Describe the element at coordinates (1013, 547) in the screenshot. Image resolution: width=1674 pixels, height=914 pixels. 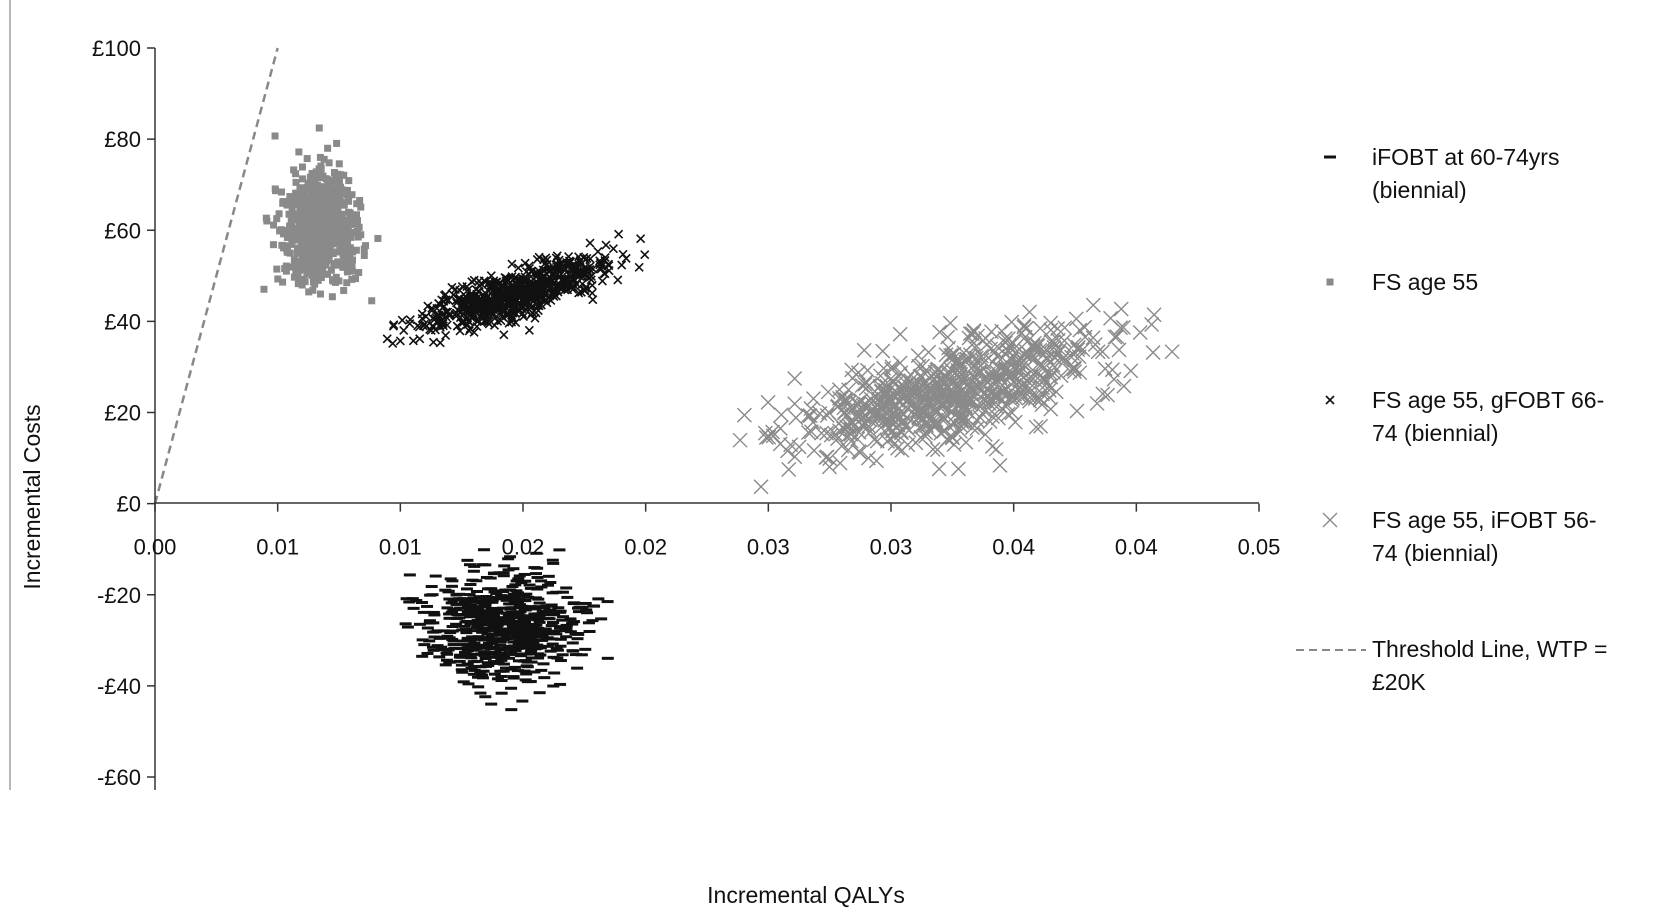
I see `x-tick-label: 0.04` at that location.